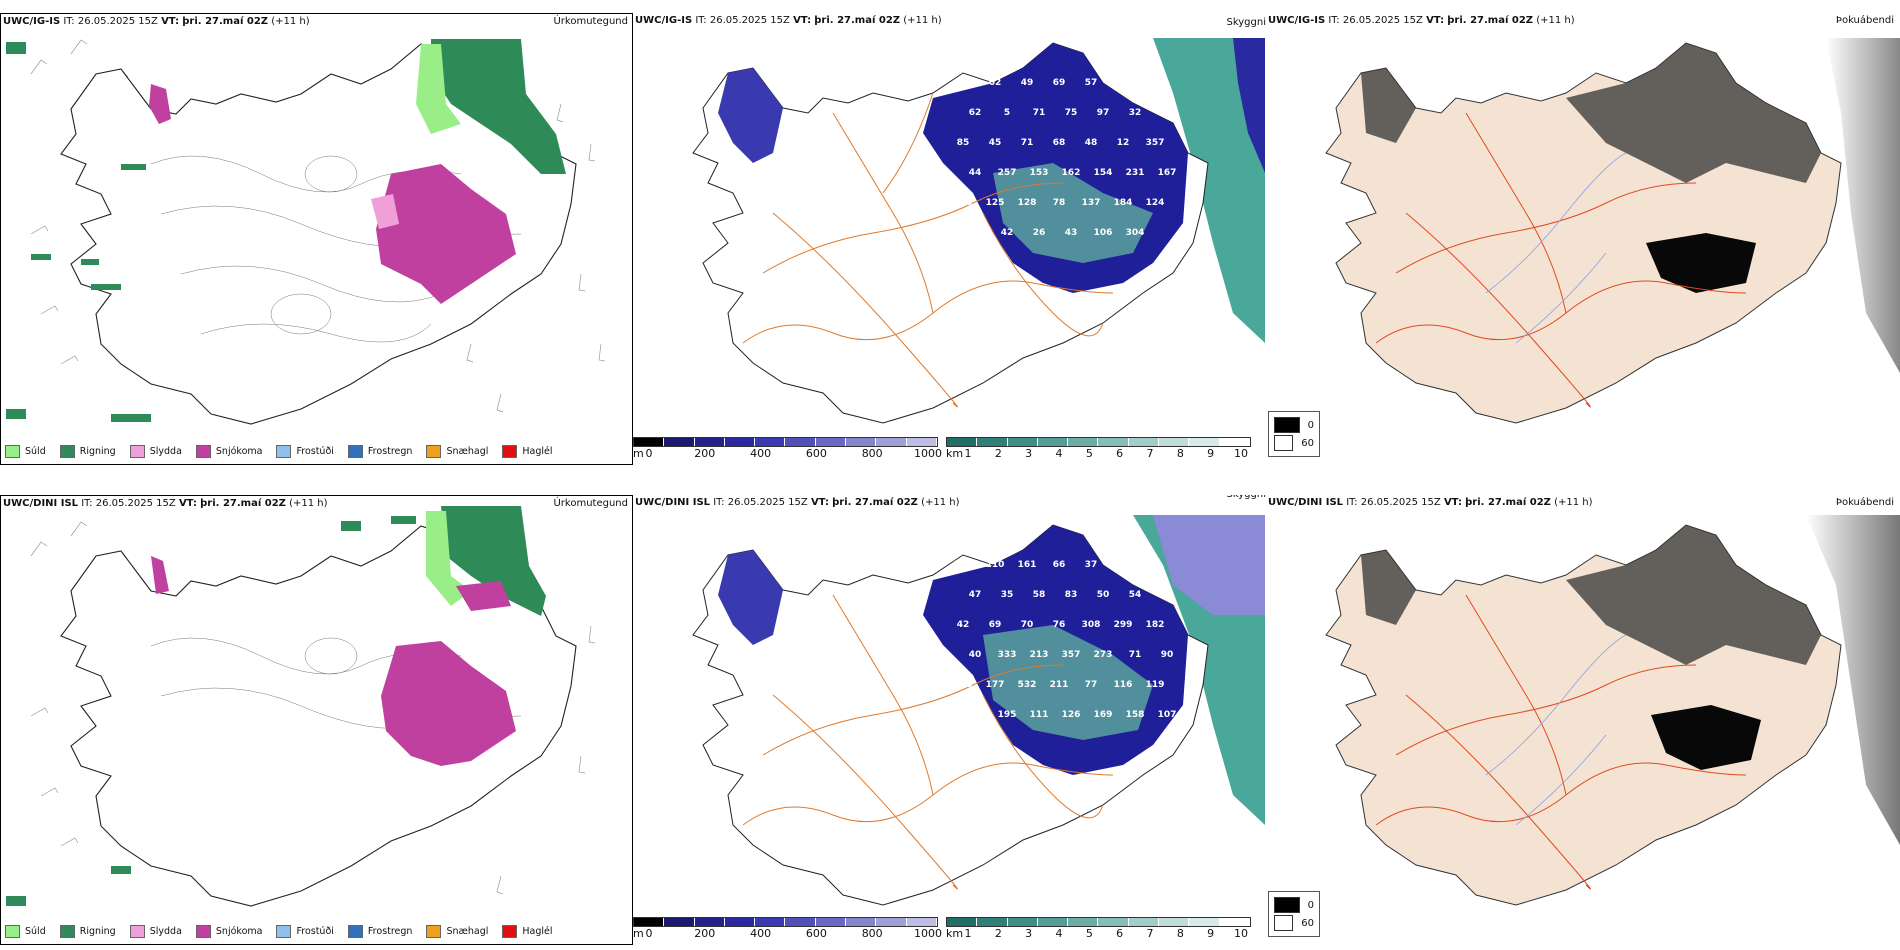 This screenshot has width=1900, height=950. I want to click on legend-item: Slydda, so click(155, 451).